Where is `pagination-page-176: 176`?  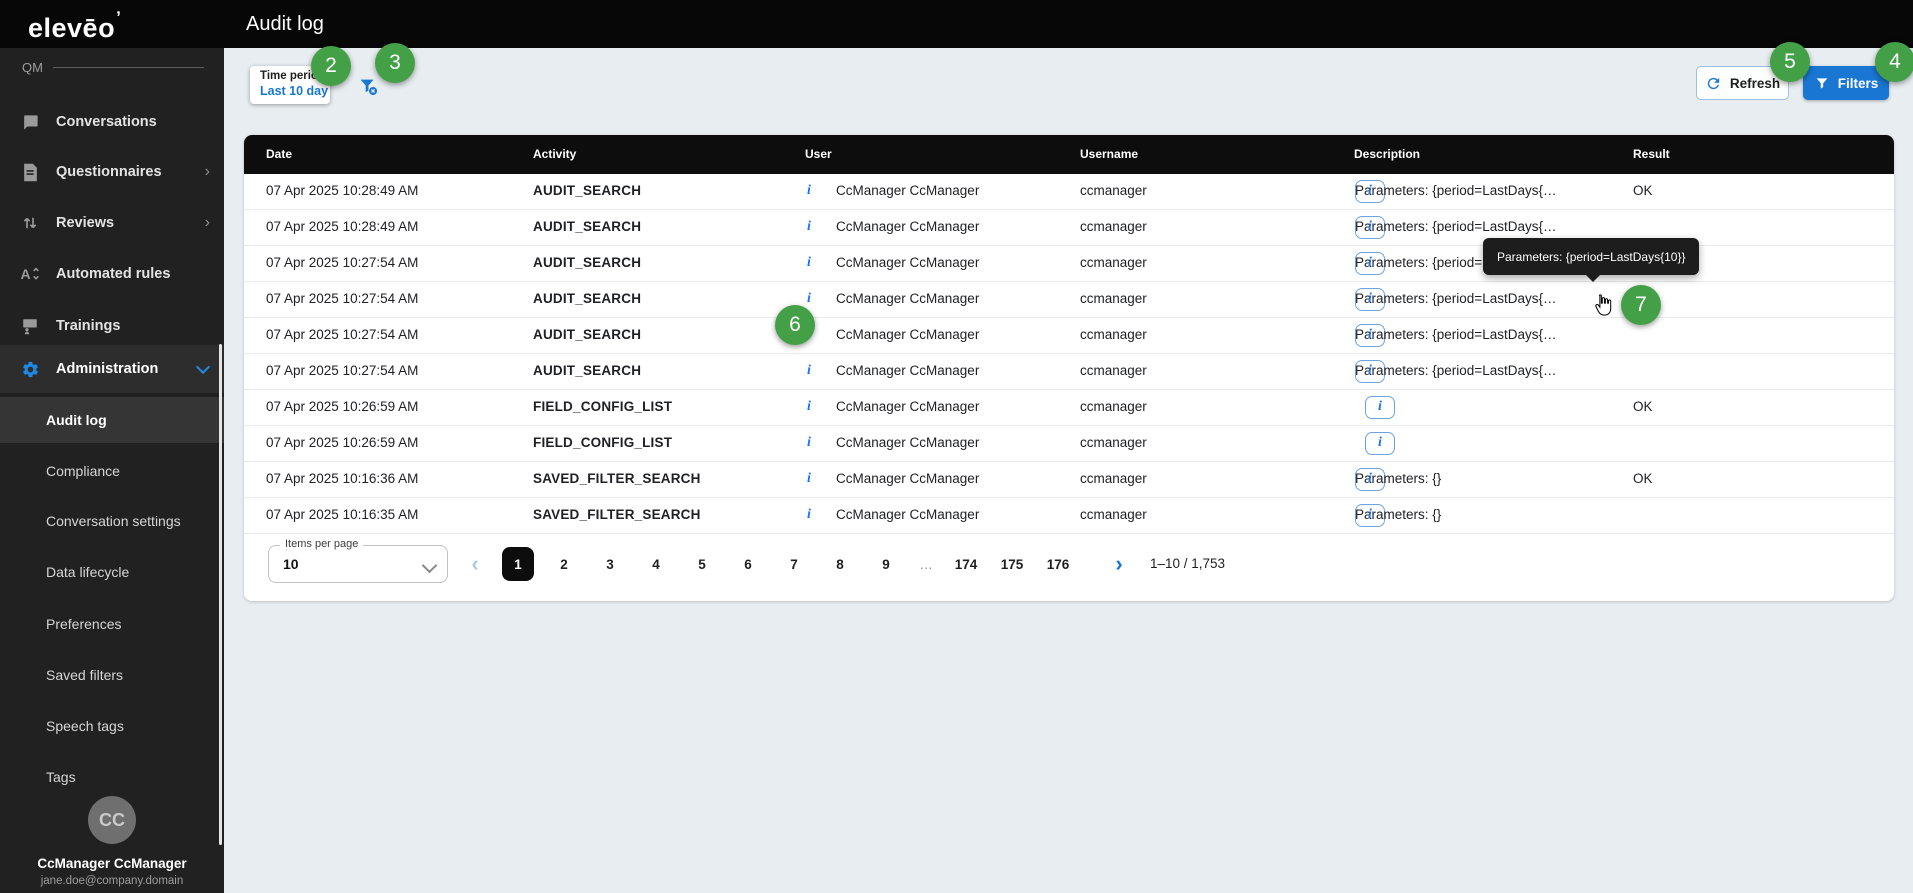
pagination-page-176: 176 is located at coordinates (1058, 564).